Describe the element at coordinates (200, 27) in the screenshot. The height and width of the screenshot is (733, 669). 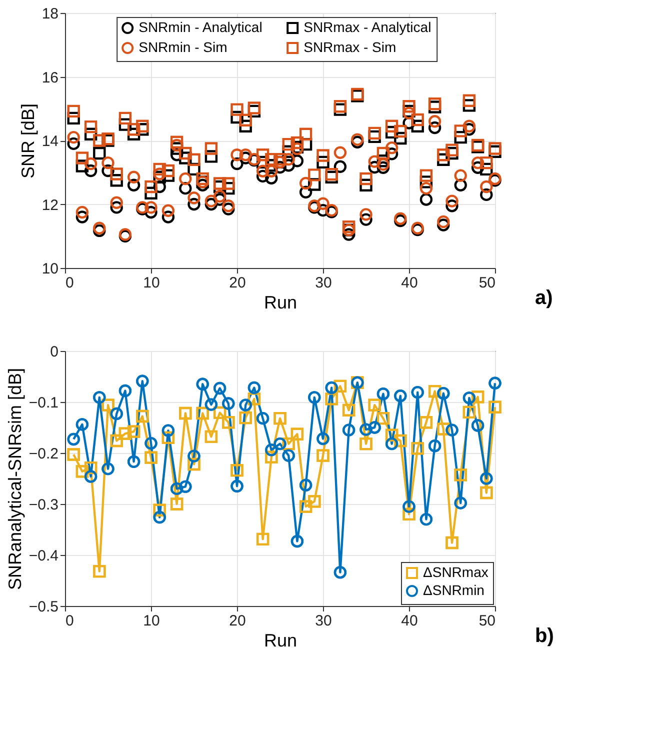
I see `legend-label: SNRmin - Analytical` at that location.